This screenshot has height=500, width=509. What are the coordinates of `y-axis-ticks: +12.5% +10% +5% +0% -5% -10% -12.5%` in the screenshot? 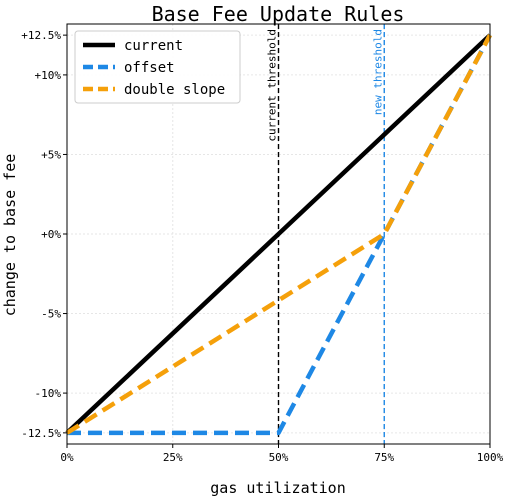 It's located at (44, 234).